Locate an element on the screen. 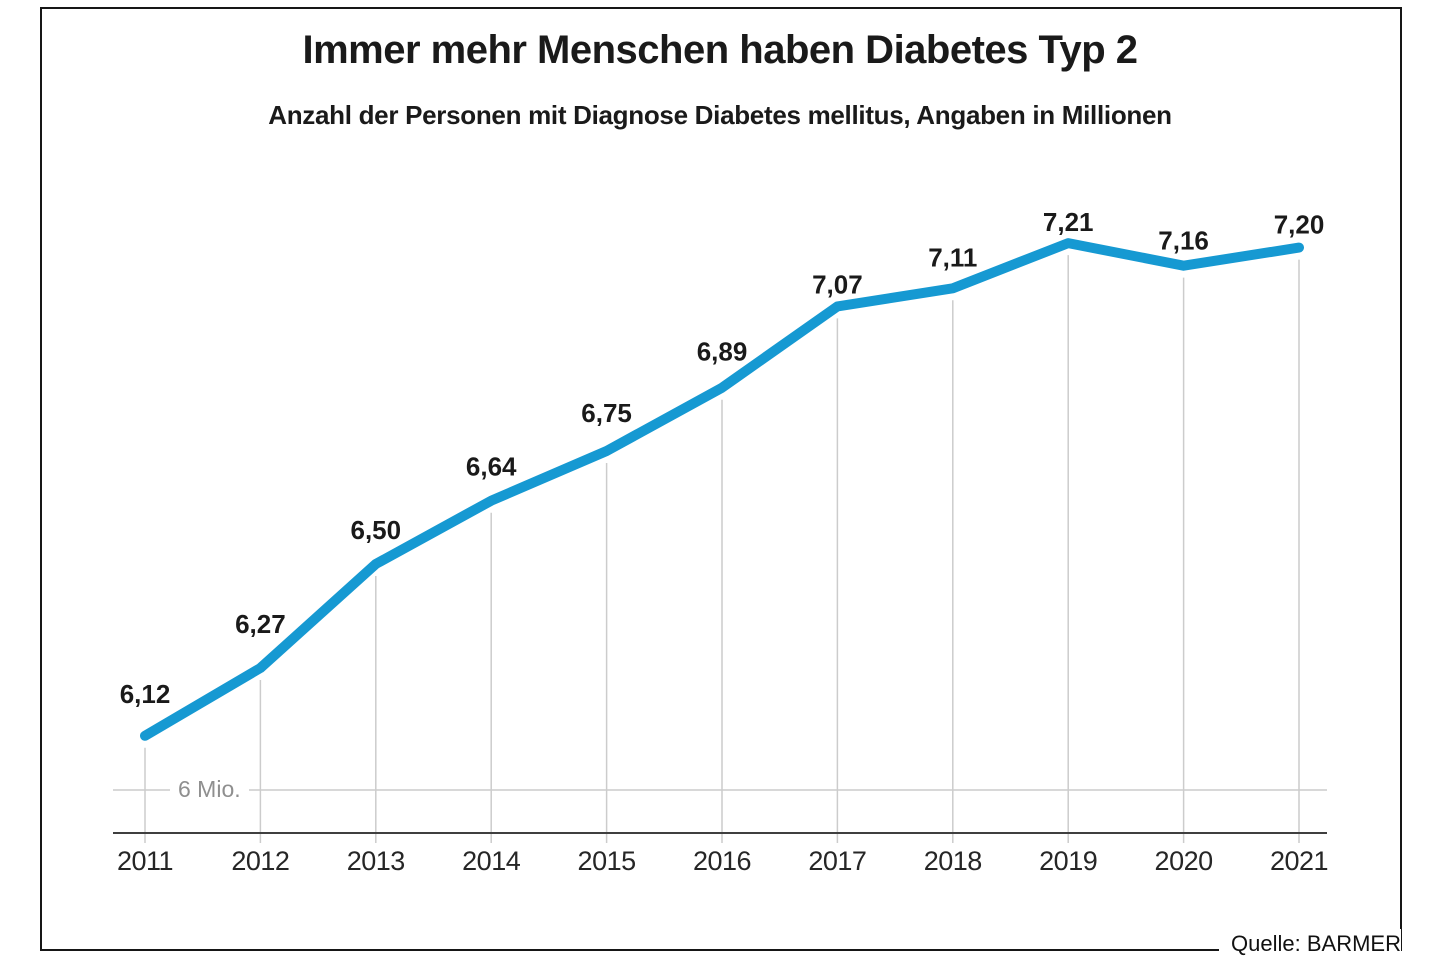 Image resolution: width=1440 pixels, height=960 pixels. value-label: 6,12 is located at coordinates (145, 694).